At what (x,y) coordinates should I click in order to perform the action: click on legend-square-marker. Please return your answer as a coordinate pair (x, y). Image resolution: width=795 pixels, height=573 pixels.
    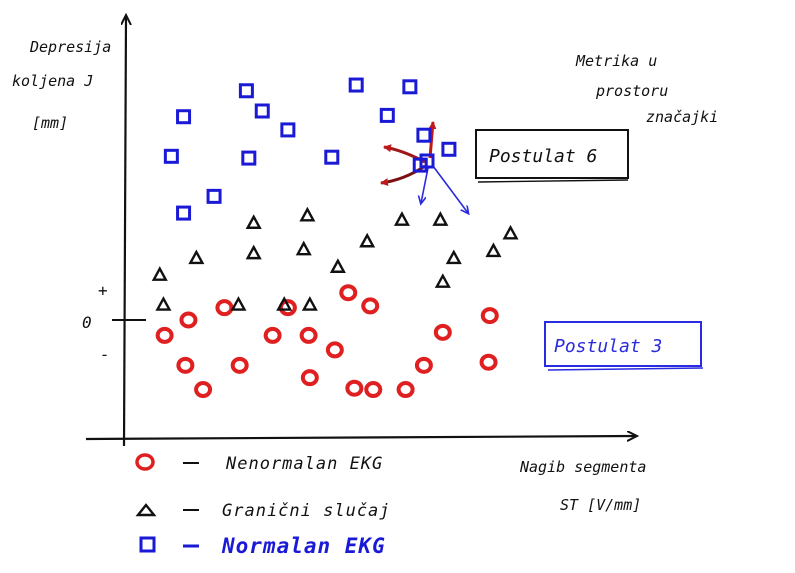
    Looking at the image, I should click on (147, 544).